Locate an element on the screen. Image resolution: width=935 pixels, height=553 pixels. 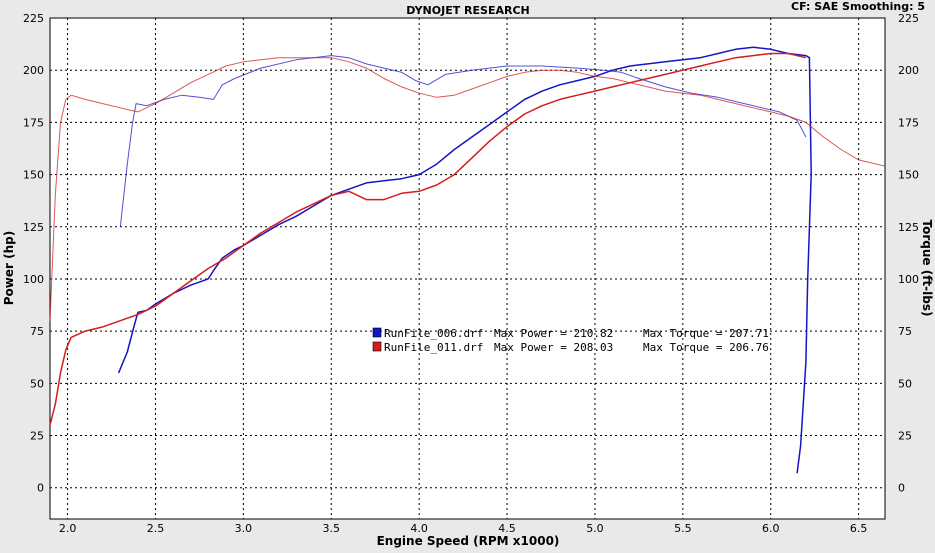
y-axis-label: Power (hp) is located at coordinates (9, 268).